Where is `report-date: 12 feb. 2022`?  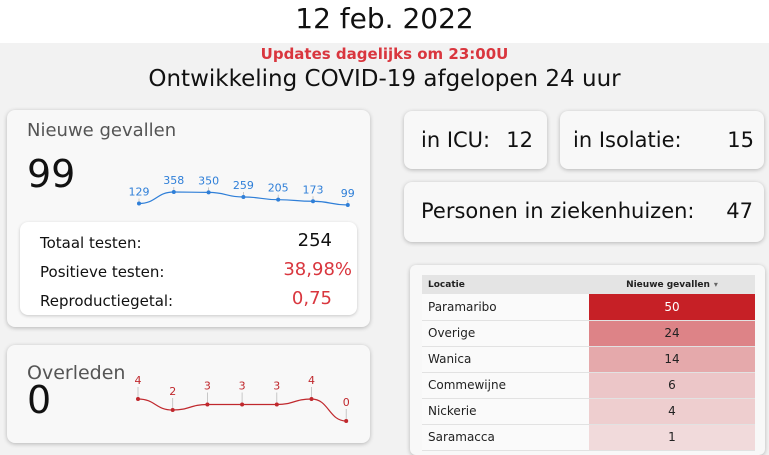
report-date: 12 feb. 2022 is located at coordinates (384, 18).